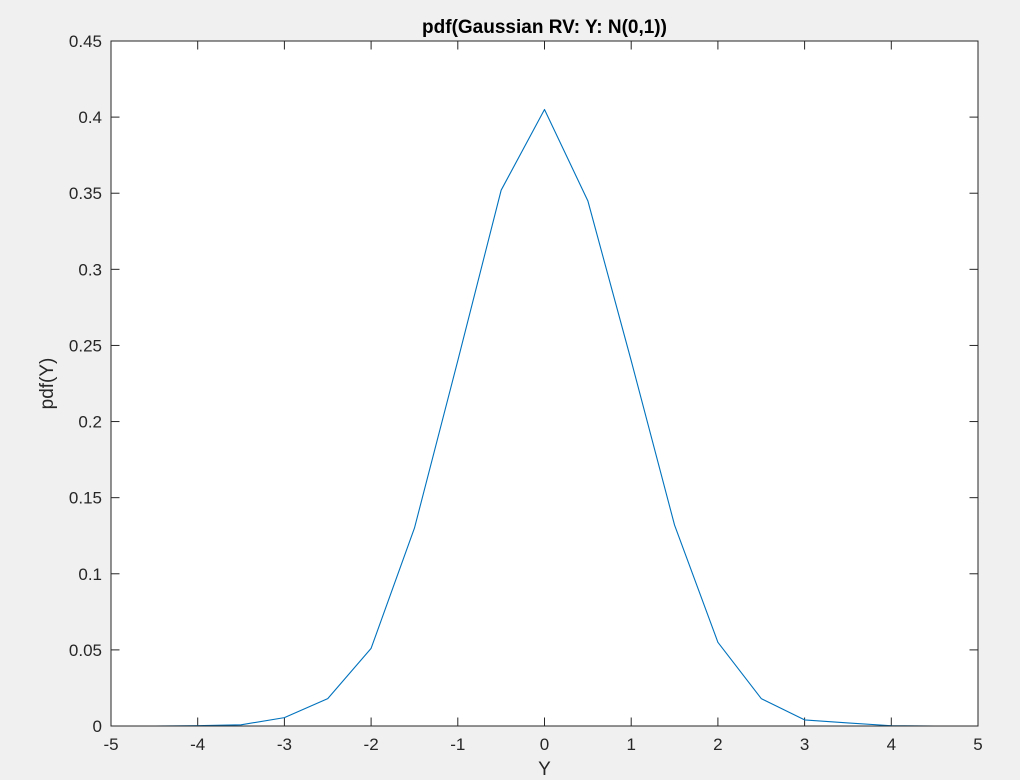 The image size is (1020, 780). I want to click on x-tick-label: 1, so click(630, 744).